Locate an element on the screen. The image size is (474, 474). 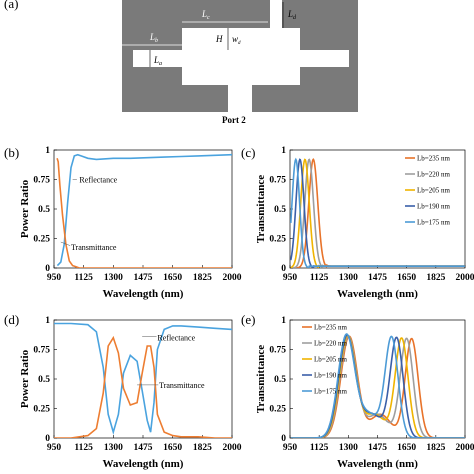
lb-label: Lb is located at coordinates (153, 38).